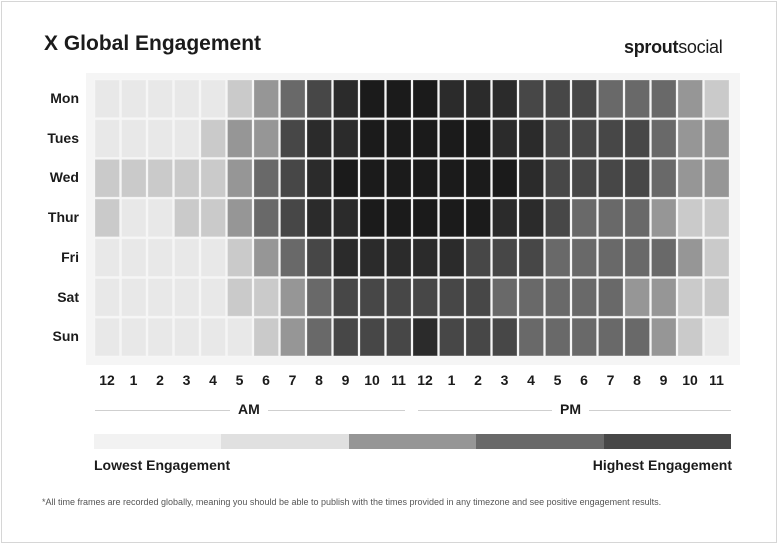  I want to click on engagement-legend, so click(413, 441).